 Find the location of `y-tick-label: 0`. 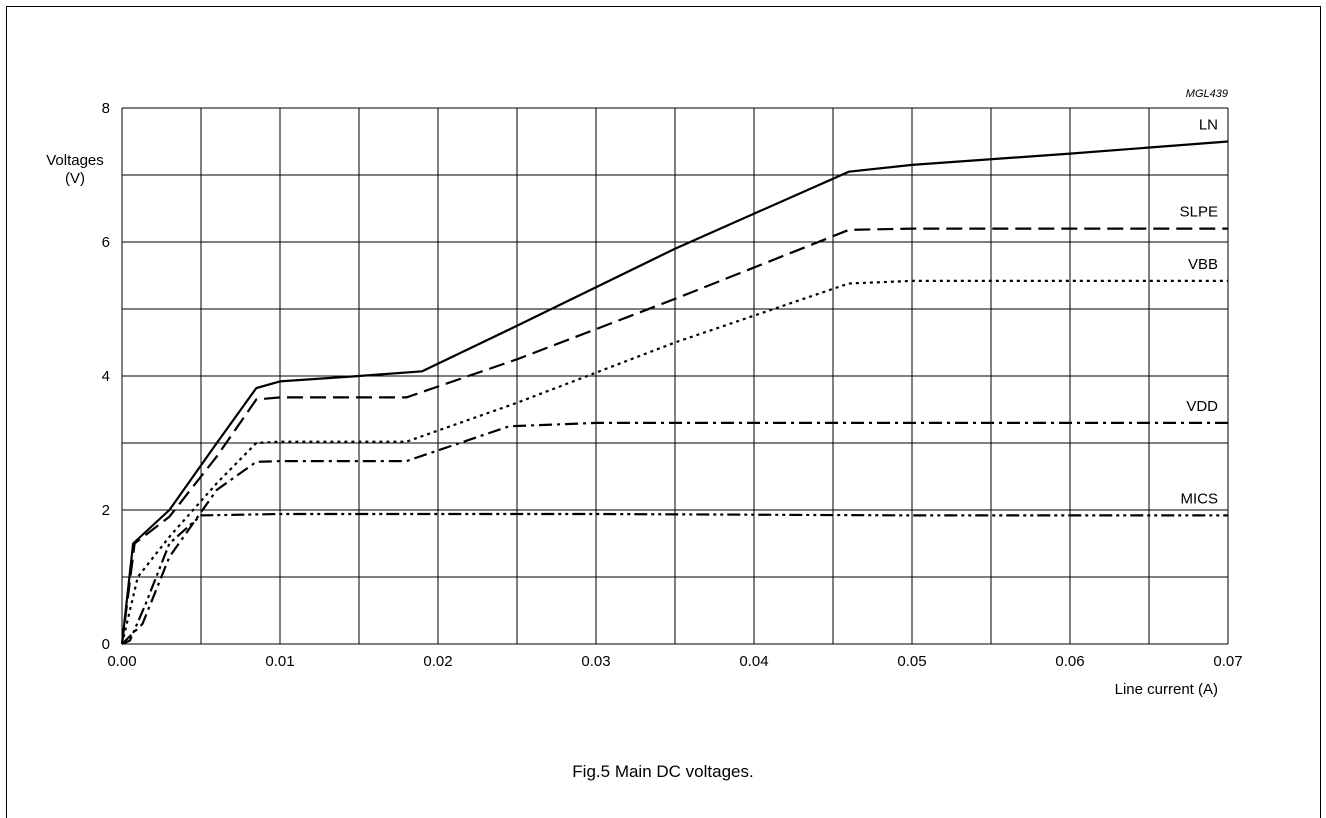

y-tick-label: 0 is located at coordinates (106, 644).